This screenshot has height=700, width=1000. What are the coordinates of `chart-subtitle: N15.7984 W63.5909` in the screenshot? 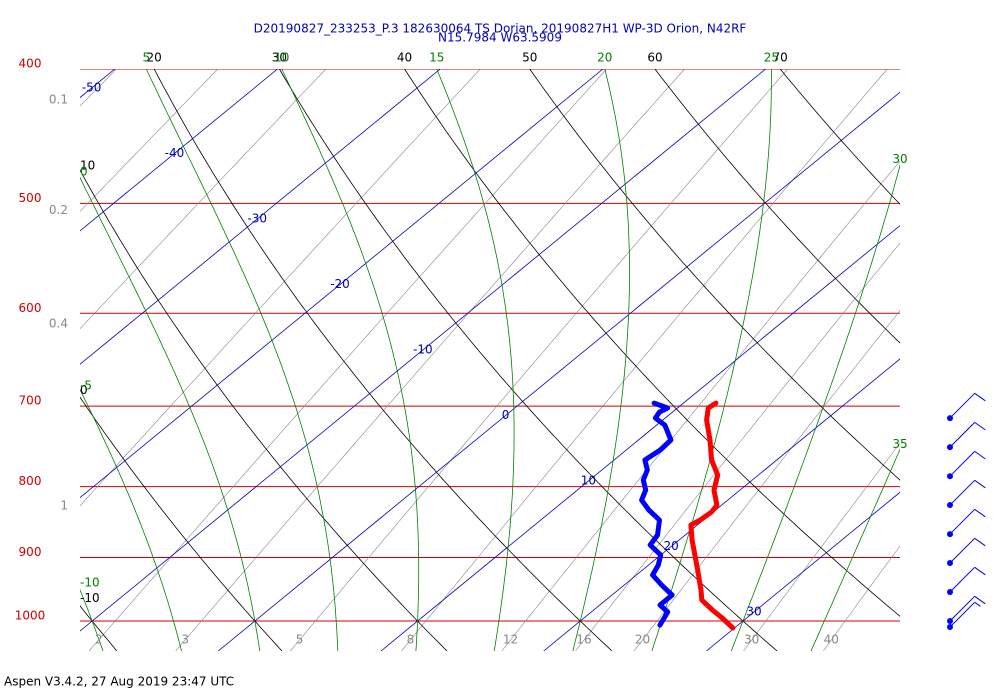 It's located at (500, 38).